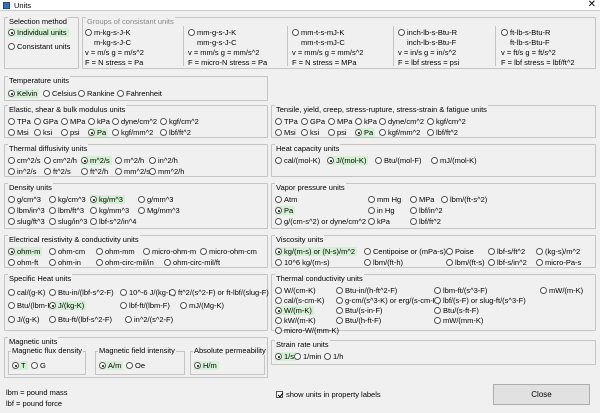 The image size is (600, 413). I want to click on radio-mj-mg-k: mJ/(Mg-K), so click(202, 305).